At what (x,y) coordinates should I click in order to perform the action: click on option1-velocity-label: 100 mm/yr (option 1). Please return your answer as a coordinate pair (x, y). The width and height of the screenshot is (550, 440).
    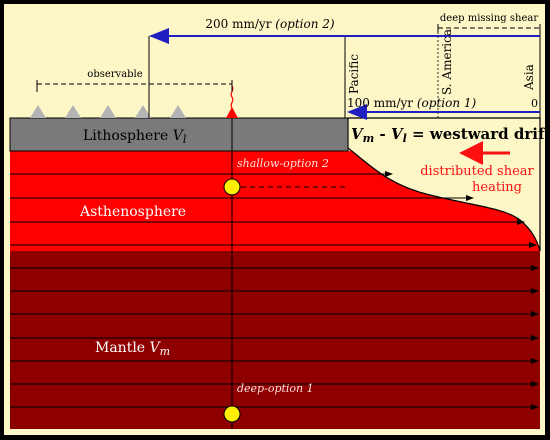
    Looking at the image, I should click on (412, 103).